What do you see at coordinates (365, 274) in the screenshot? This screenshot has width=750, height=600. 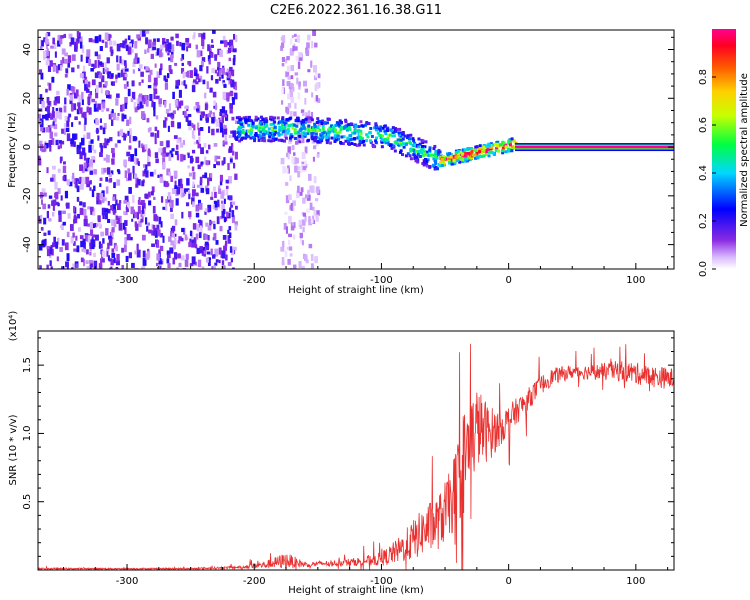 I see `spectrogram-x-ticks: -300 -200 -100 0 100` at bounding box center [365, 274].